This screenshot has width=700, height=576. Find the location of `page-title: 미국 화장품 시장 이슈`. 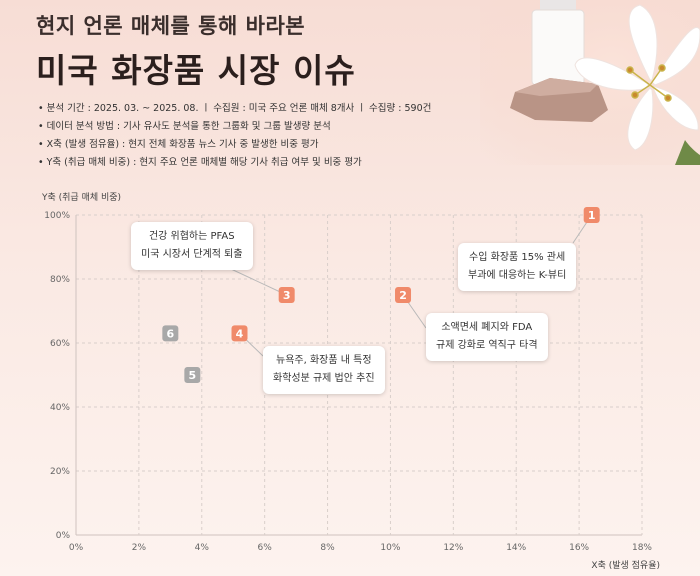

page-title: 미국 화장품 시장 이슈 is located at coordinates (196, 70).